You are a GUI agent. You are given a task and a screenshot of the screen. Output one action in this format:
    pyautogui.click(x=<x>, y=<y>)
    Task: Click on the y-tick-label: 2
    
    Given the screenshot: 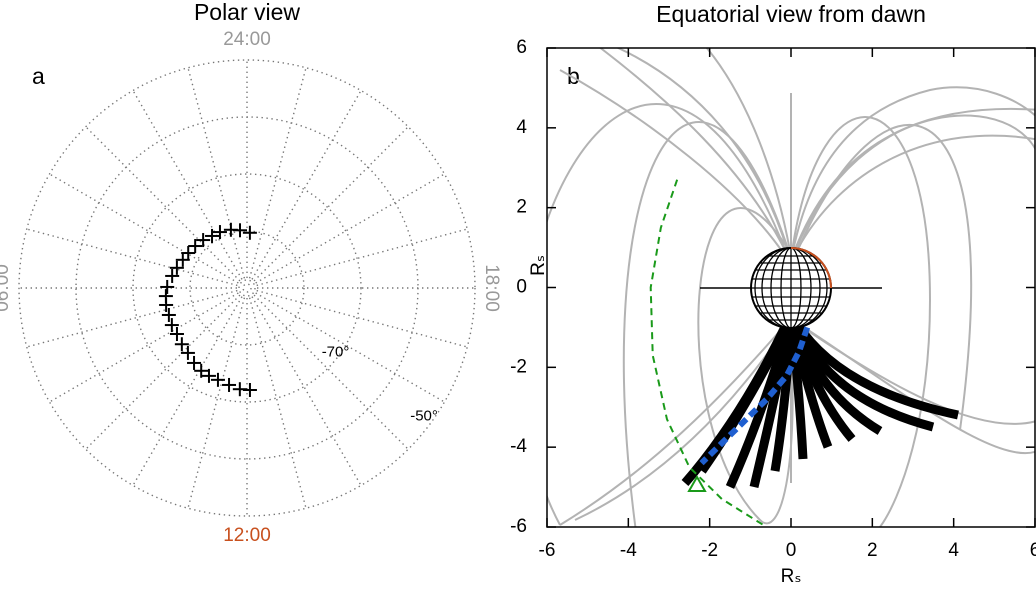 What is the action you would take?
    pyautogui.click(x=521, y=207)
    